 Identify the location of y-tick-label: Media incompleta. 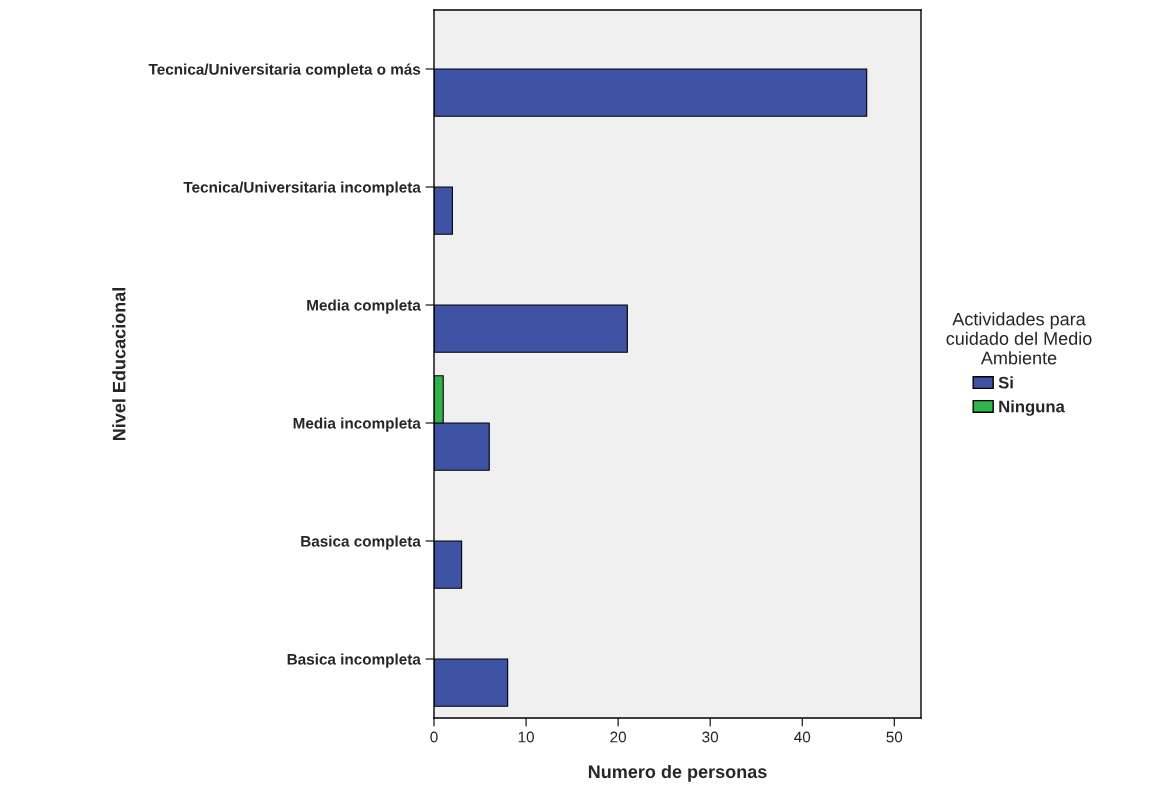
(357, 424).